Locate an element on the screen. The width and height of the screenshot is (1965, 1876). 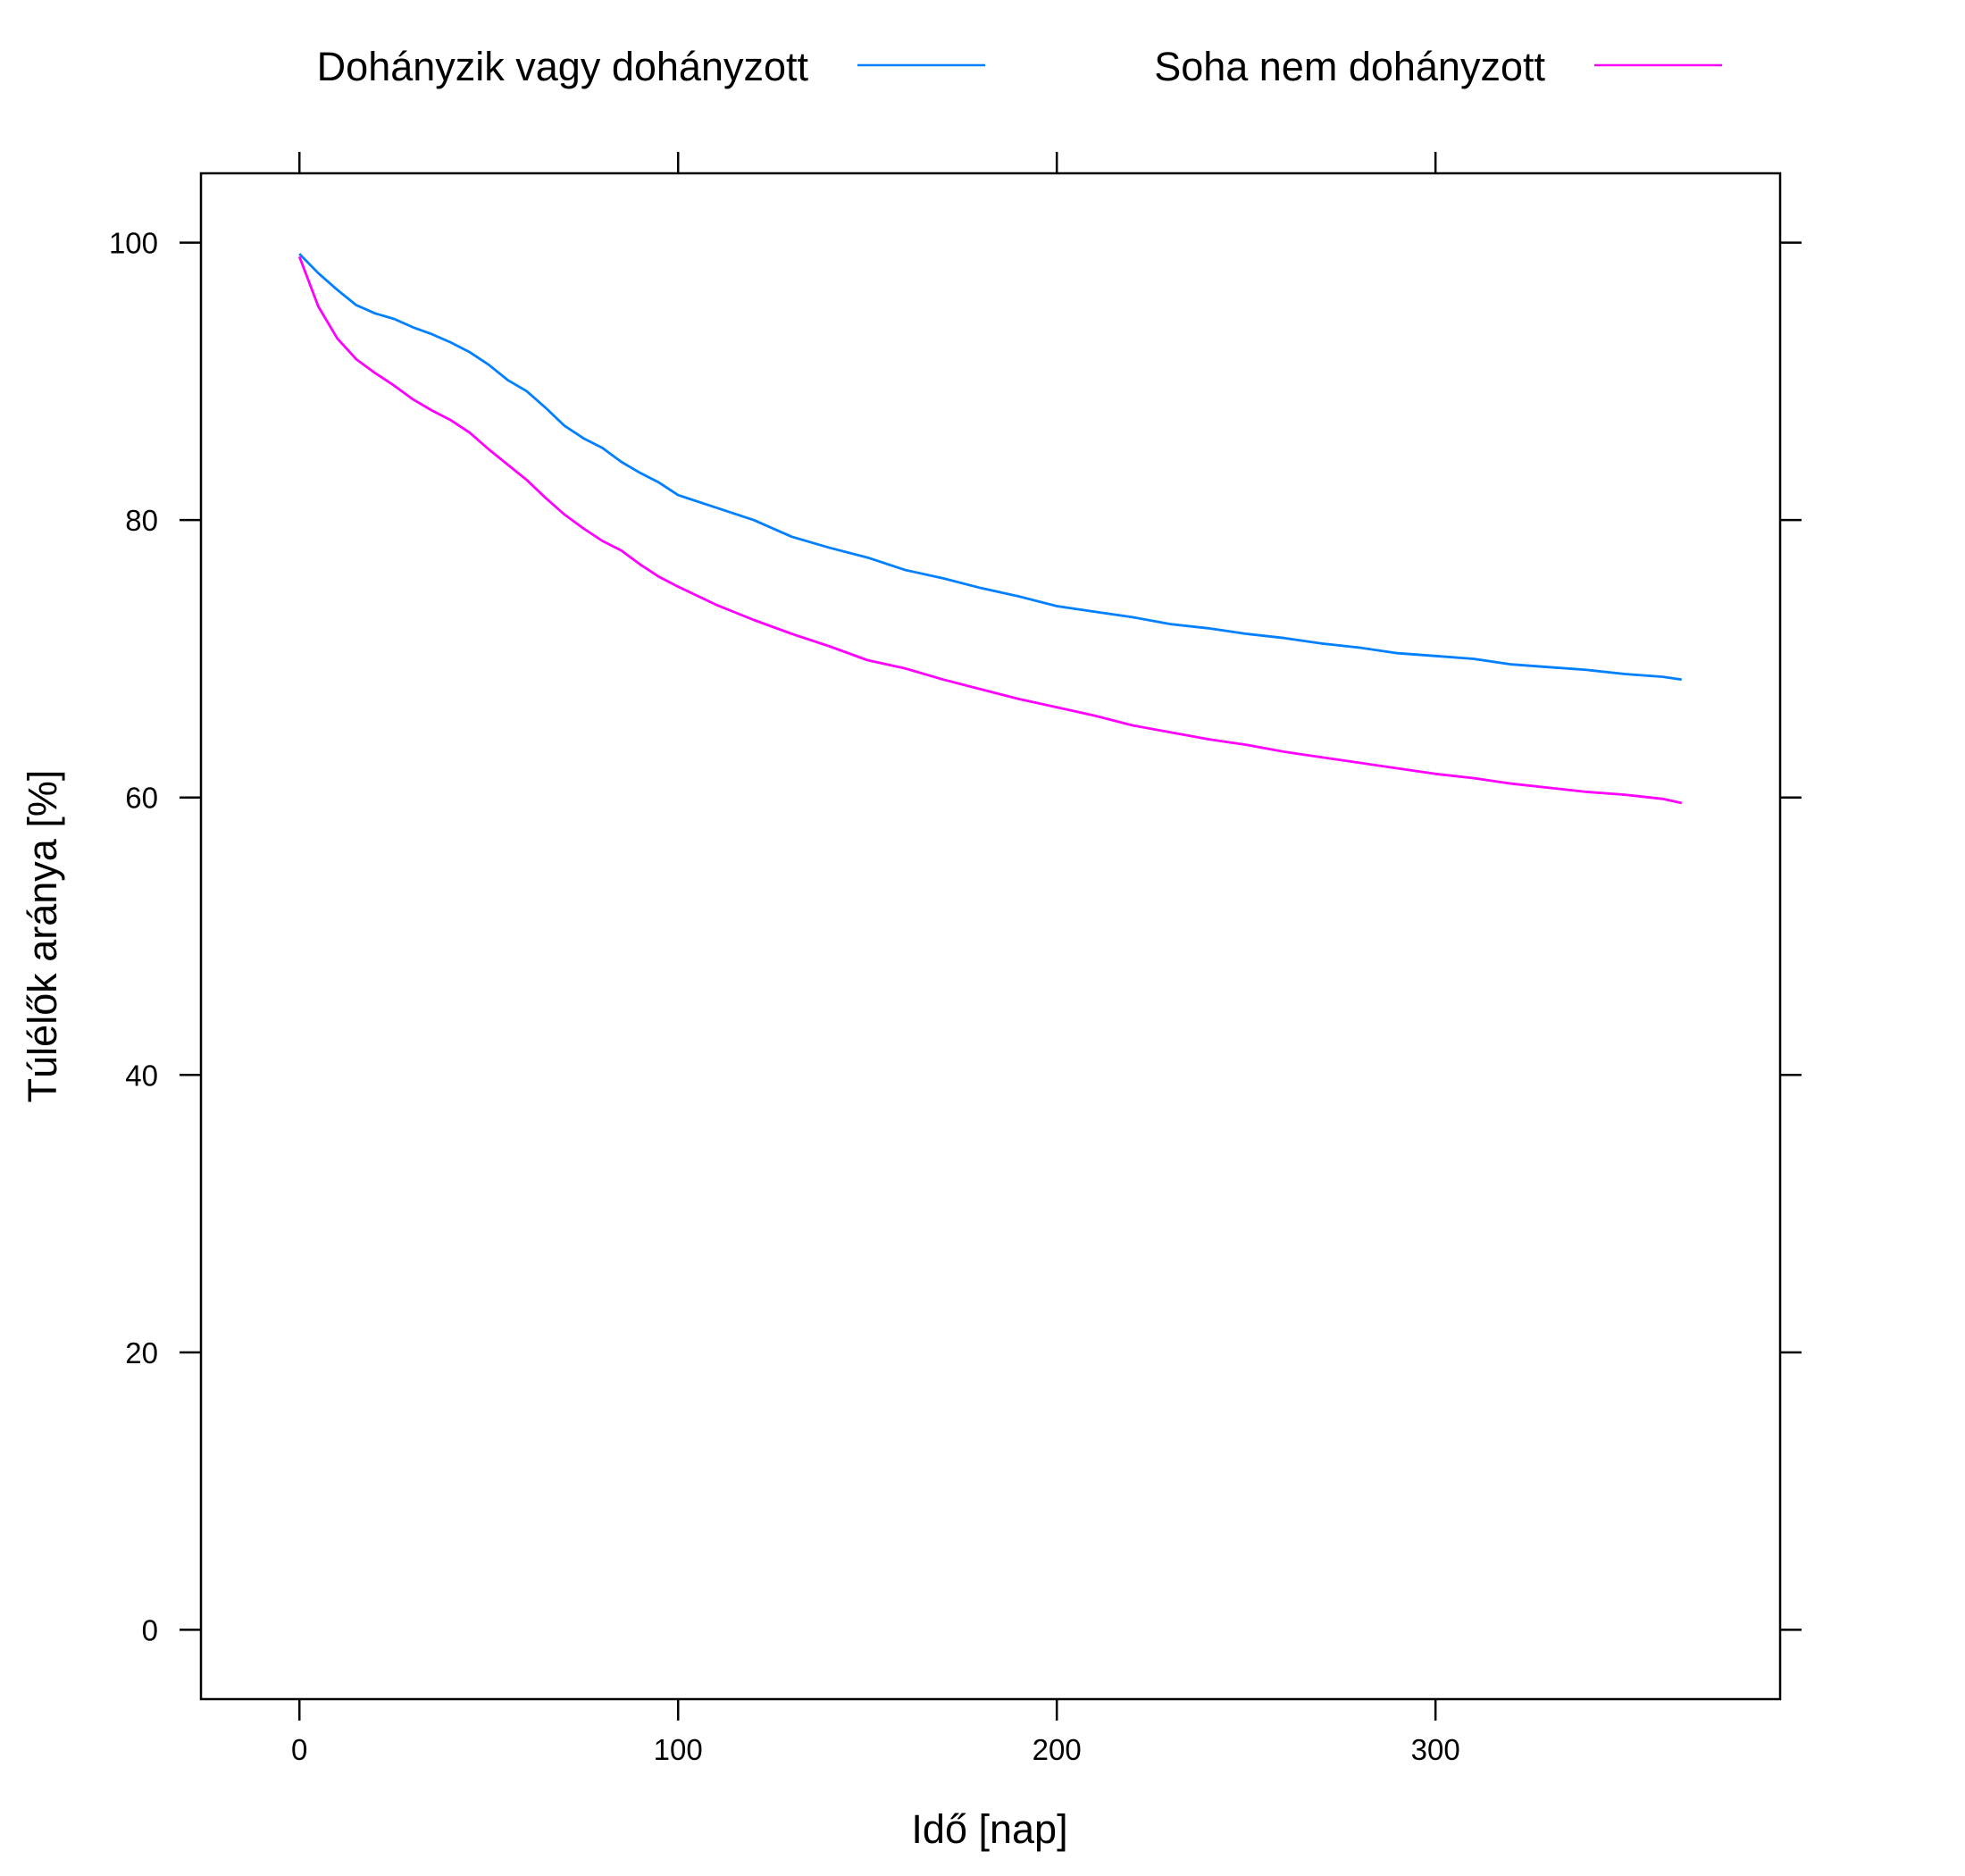
y-tick-label: 100 is located at coordinates (133, 243).